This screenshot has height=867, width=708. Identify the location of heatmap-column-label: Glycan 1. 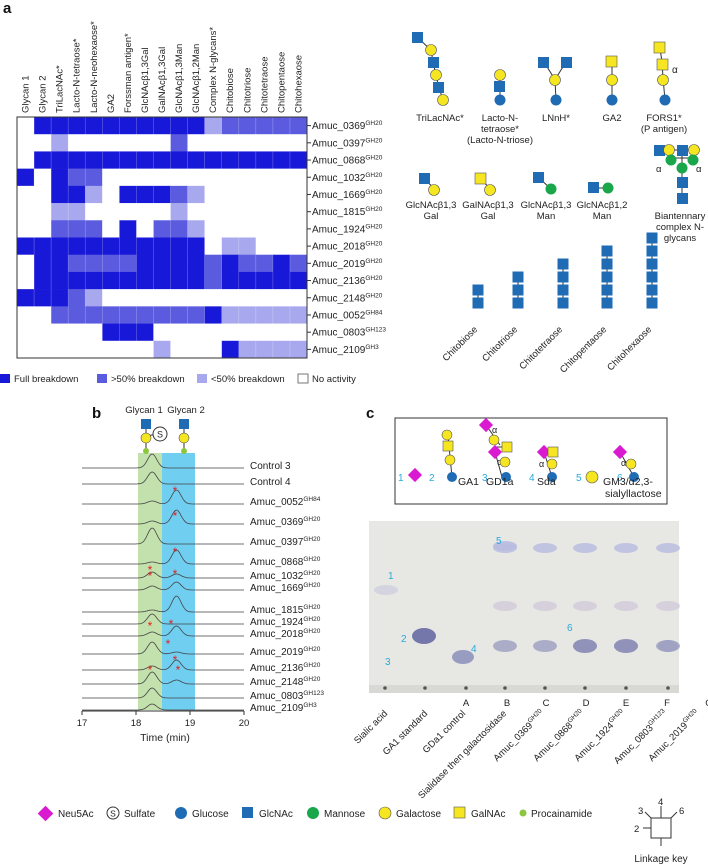
(26, 95).